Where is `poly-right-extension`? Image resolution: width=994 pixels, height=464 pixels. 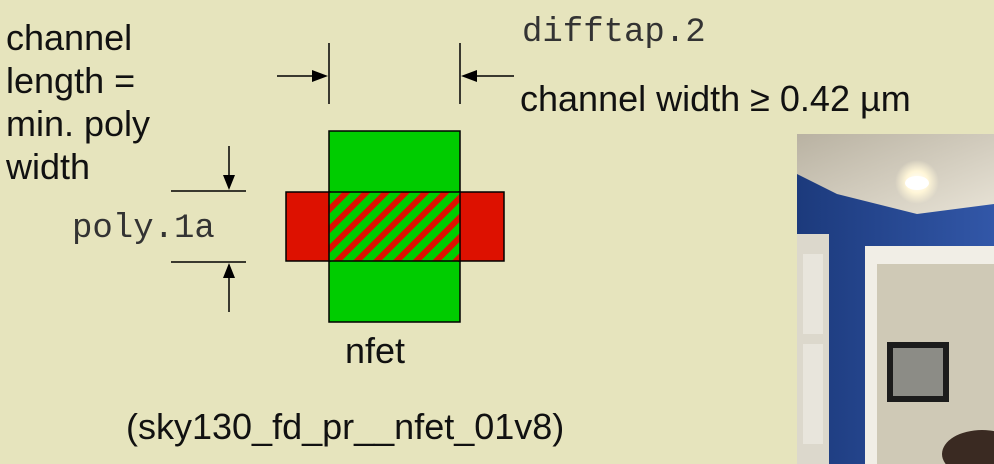 poly-right-extension is located at coordinates (481, 226).